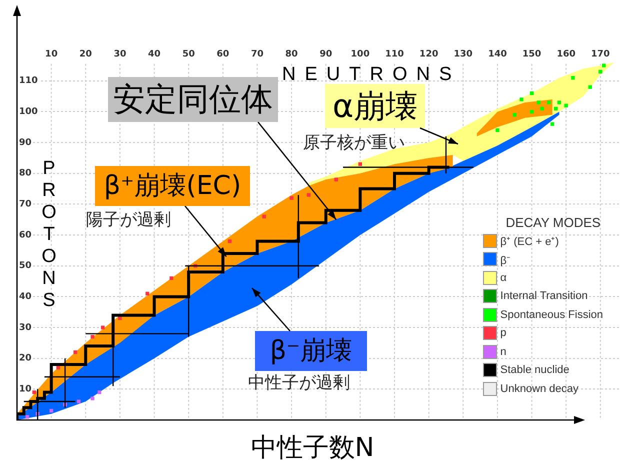  Describe the element at coordinates (535, 370) in the screenshot. I see `legend-label: Stable nuclide` at that location.